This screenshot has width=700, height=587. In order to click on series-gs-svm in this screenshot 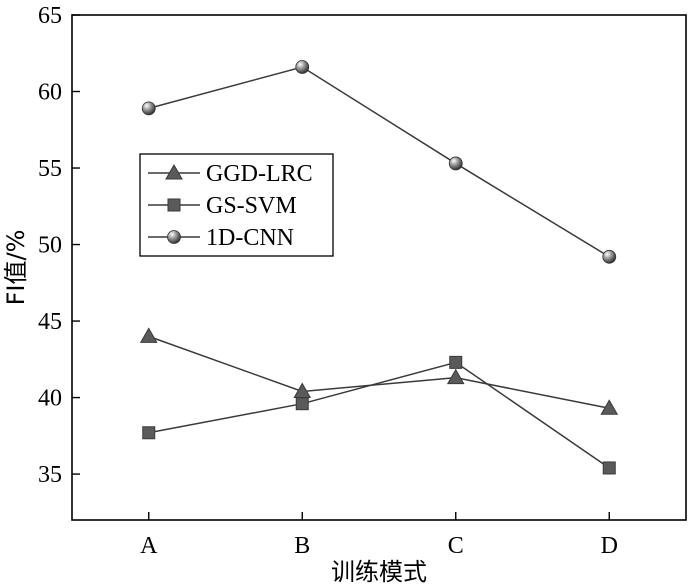, I will do `click(379, 415)`.